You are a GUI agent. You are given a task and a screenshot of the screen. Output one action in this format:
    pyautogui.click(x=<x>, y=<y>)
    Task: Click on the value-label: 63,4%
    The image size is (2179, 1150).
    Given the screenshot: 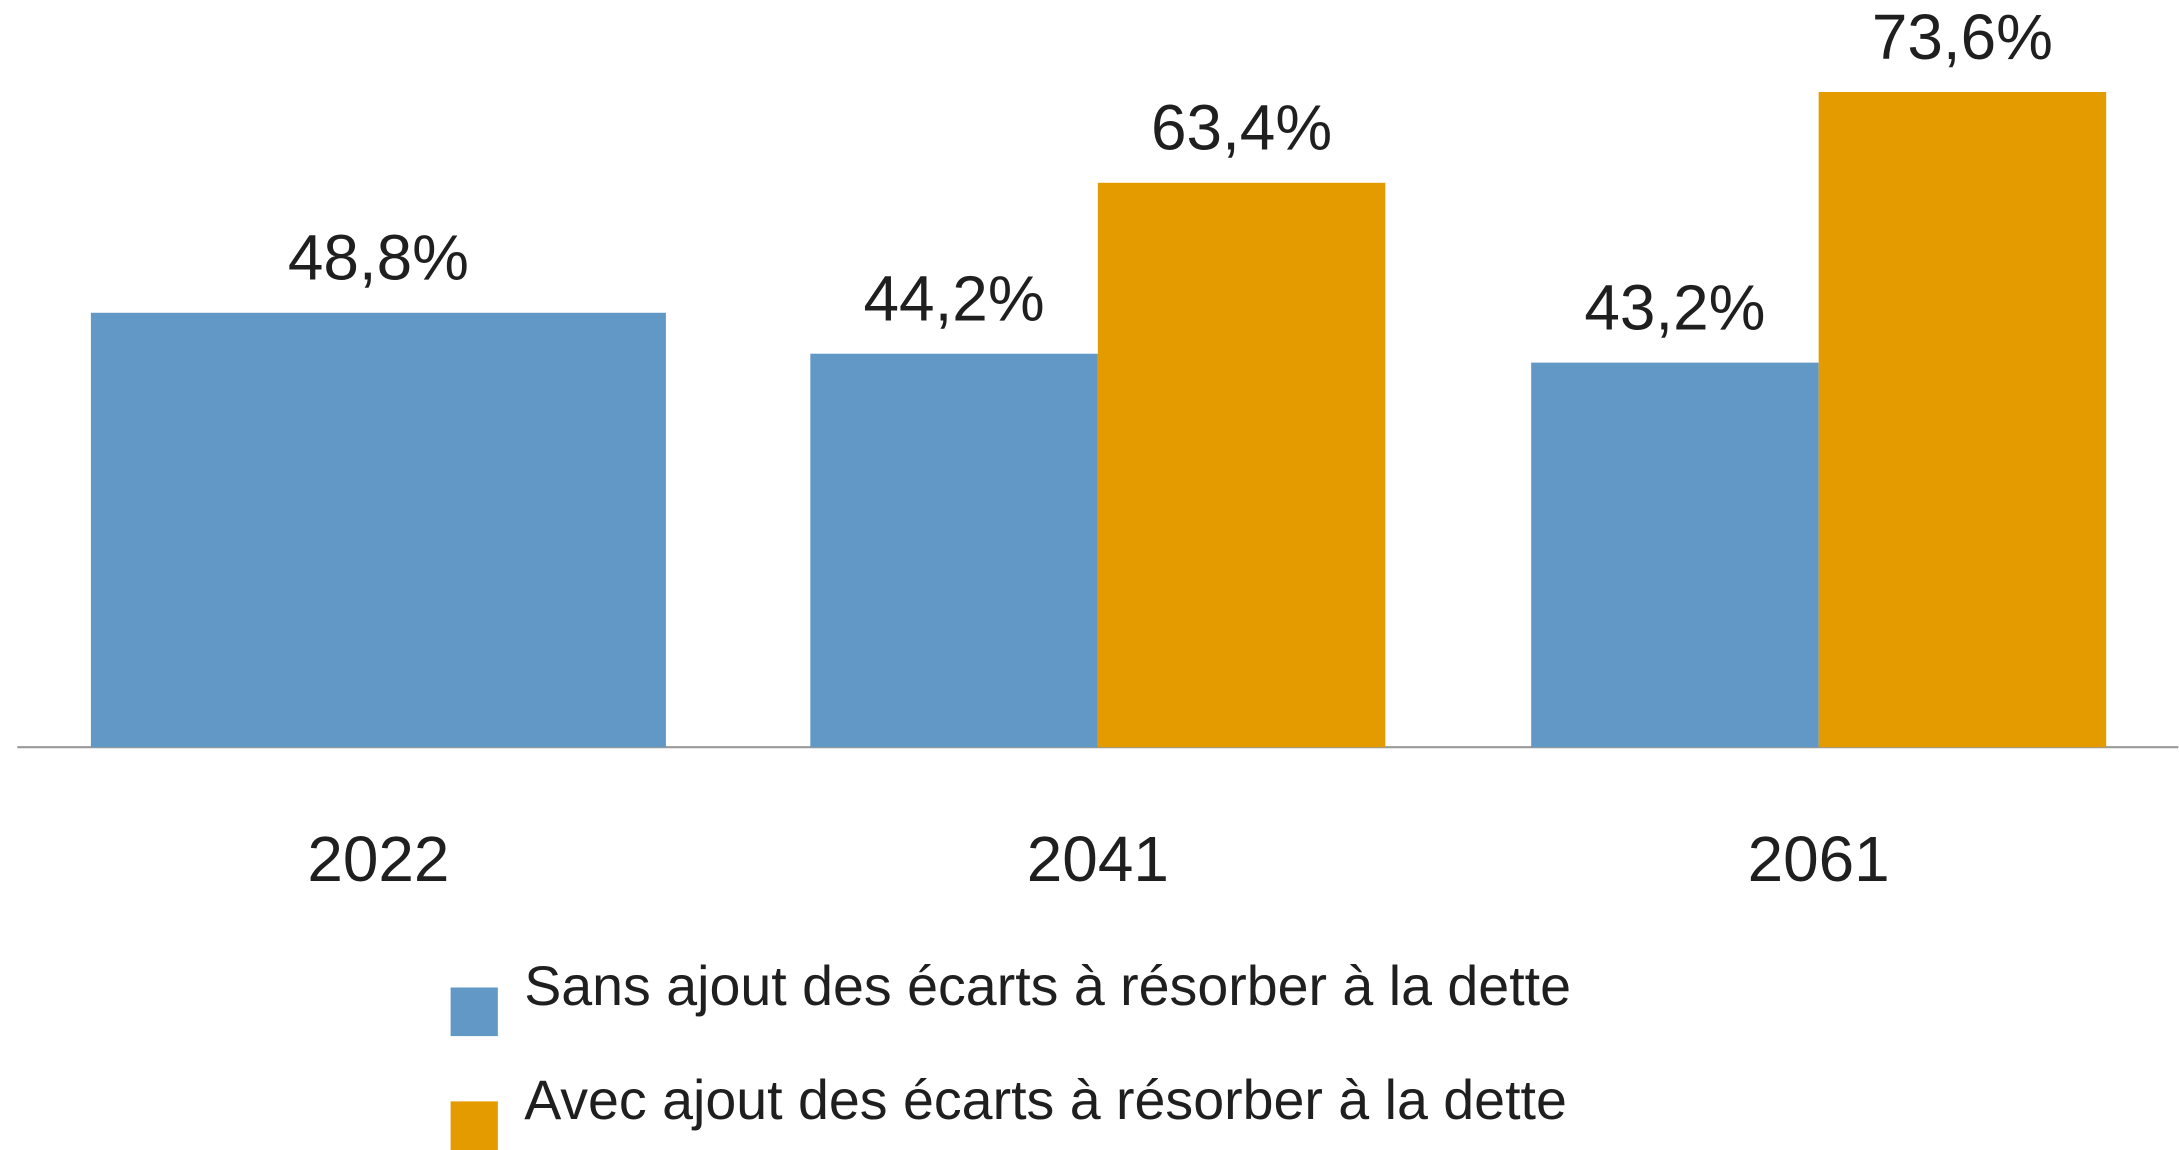 What is the action you would take?
    pyautogui.click(x=1241, y=128)
    